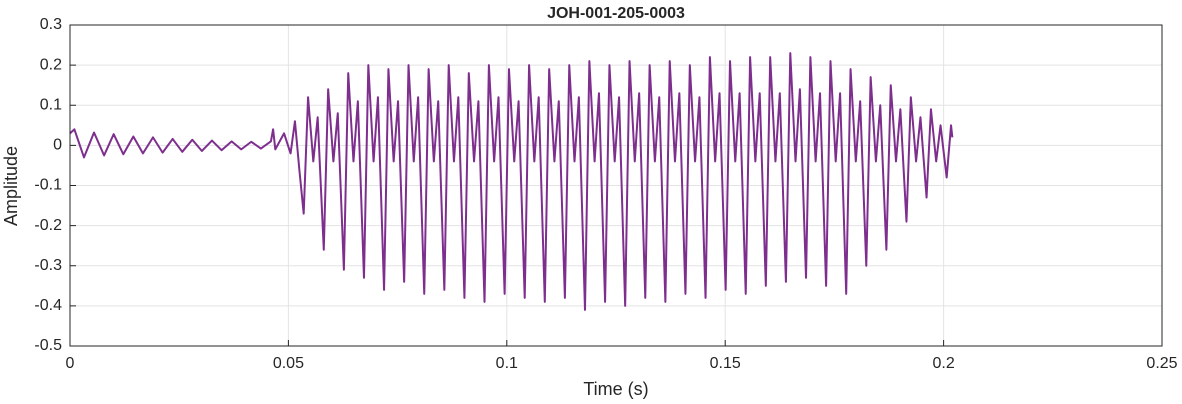 This screenshot has width=1182, height=404. I want to click on y-tick-label: -0.2, so click(48, 225).